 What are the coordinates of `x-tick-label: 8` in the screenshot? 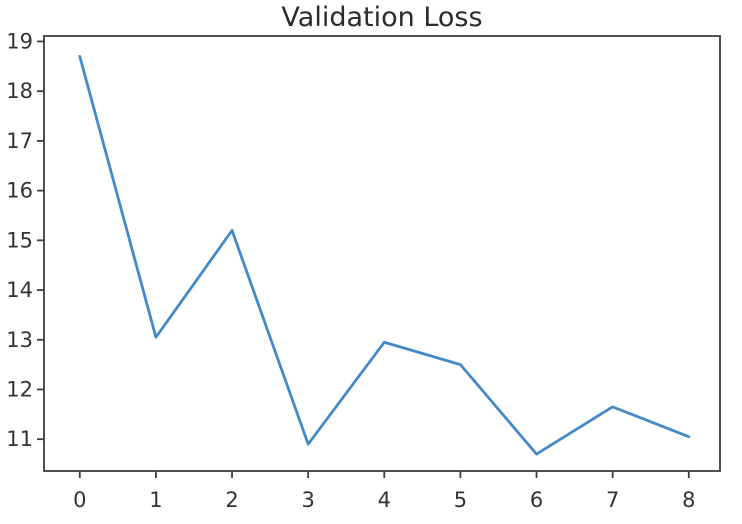 It's located at (688, 500).